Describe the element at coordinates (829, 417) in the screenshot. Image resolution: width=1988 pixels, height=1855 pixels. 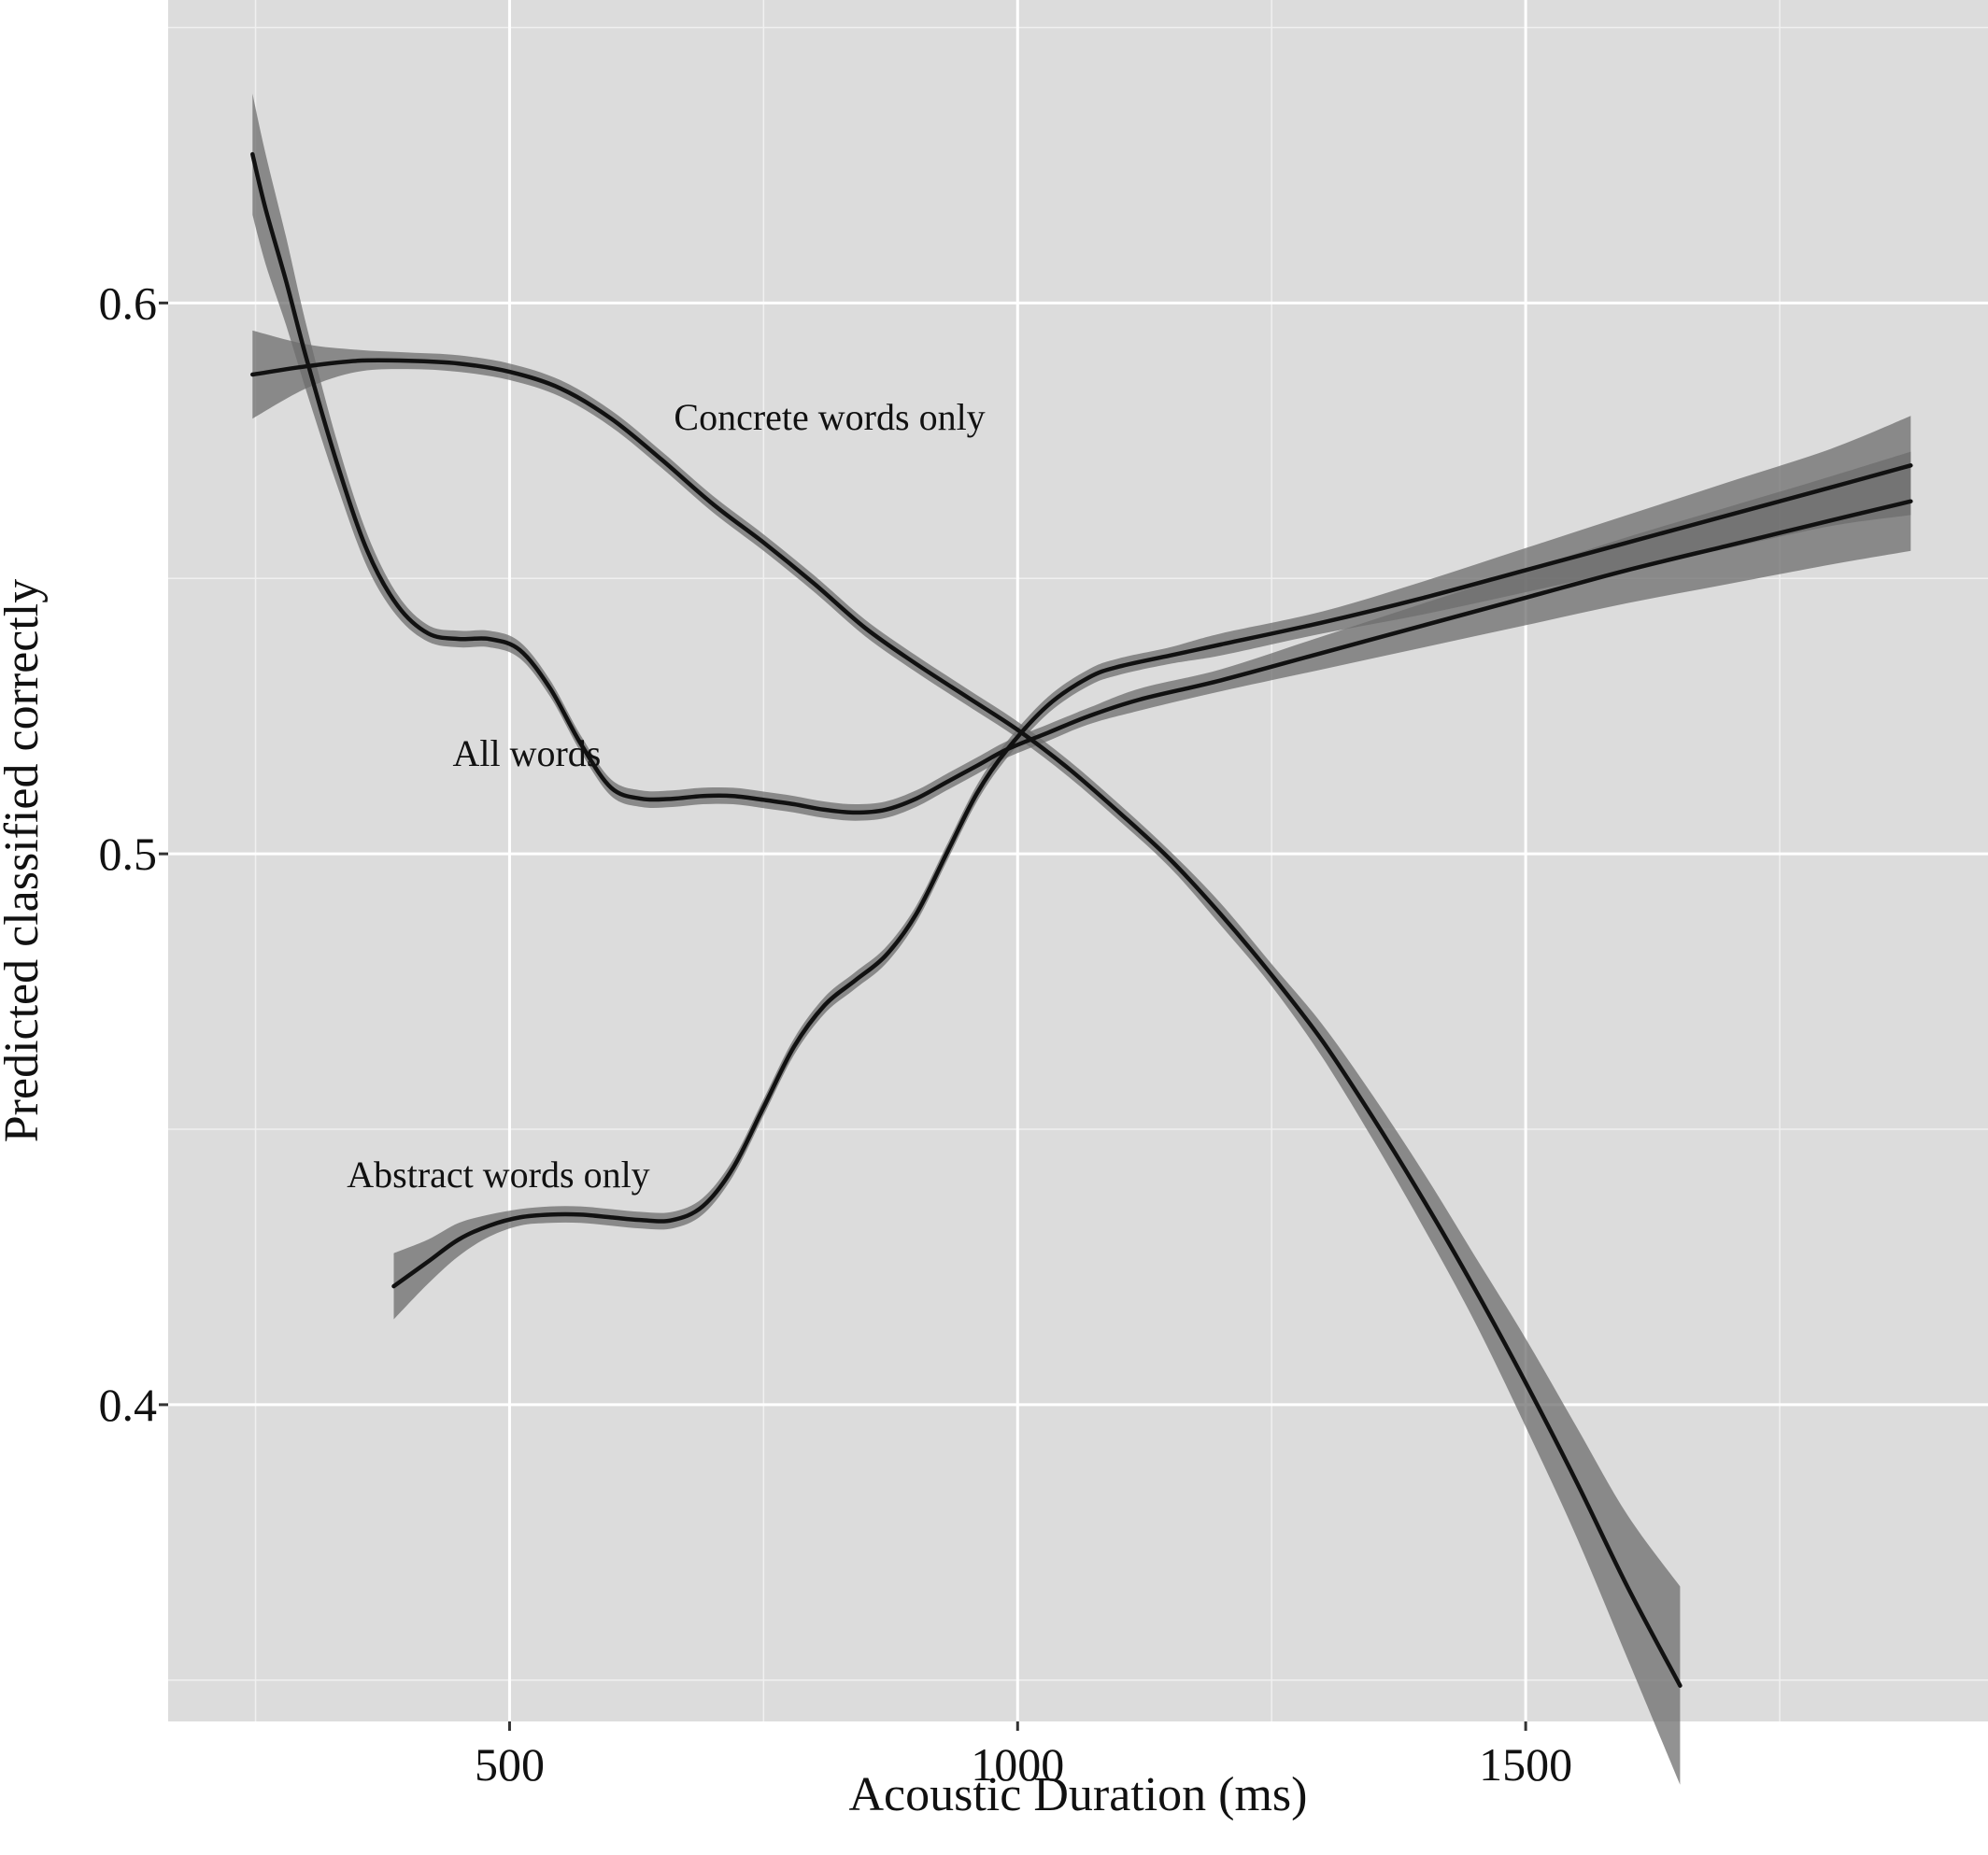
I see `series-label-concrete-words-only: Concrete words only` at that location.